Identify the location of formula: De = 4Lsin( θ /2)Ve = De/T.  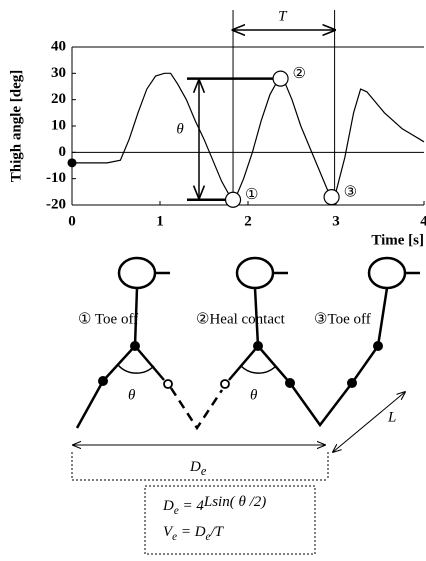
(214, 518).